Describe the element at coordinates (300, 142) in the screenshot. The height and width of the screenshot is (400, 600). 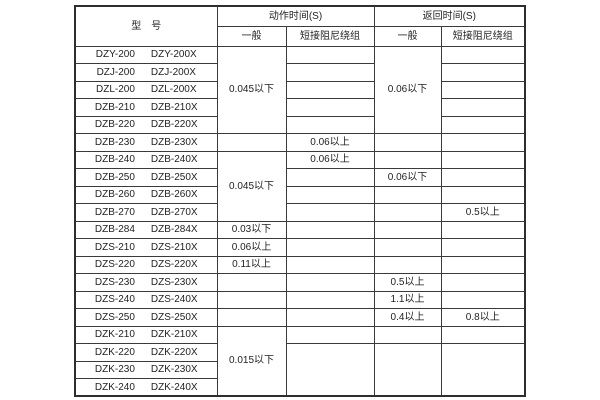
I see `table-row: DZB-230 DZB-230X 0.06以上` at that location.